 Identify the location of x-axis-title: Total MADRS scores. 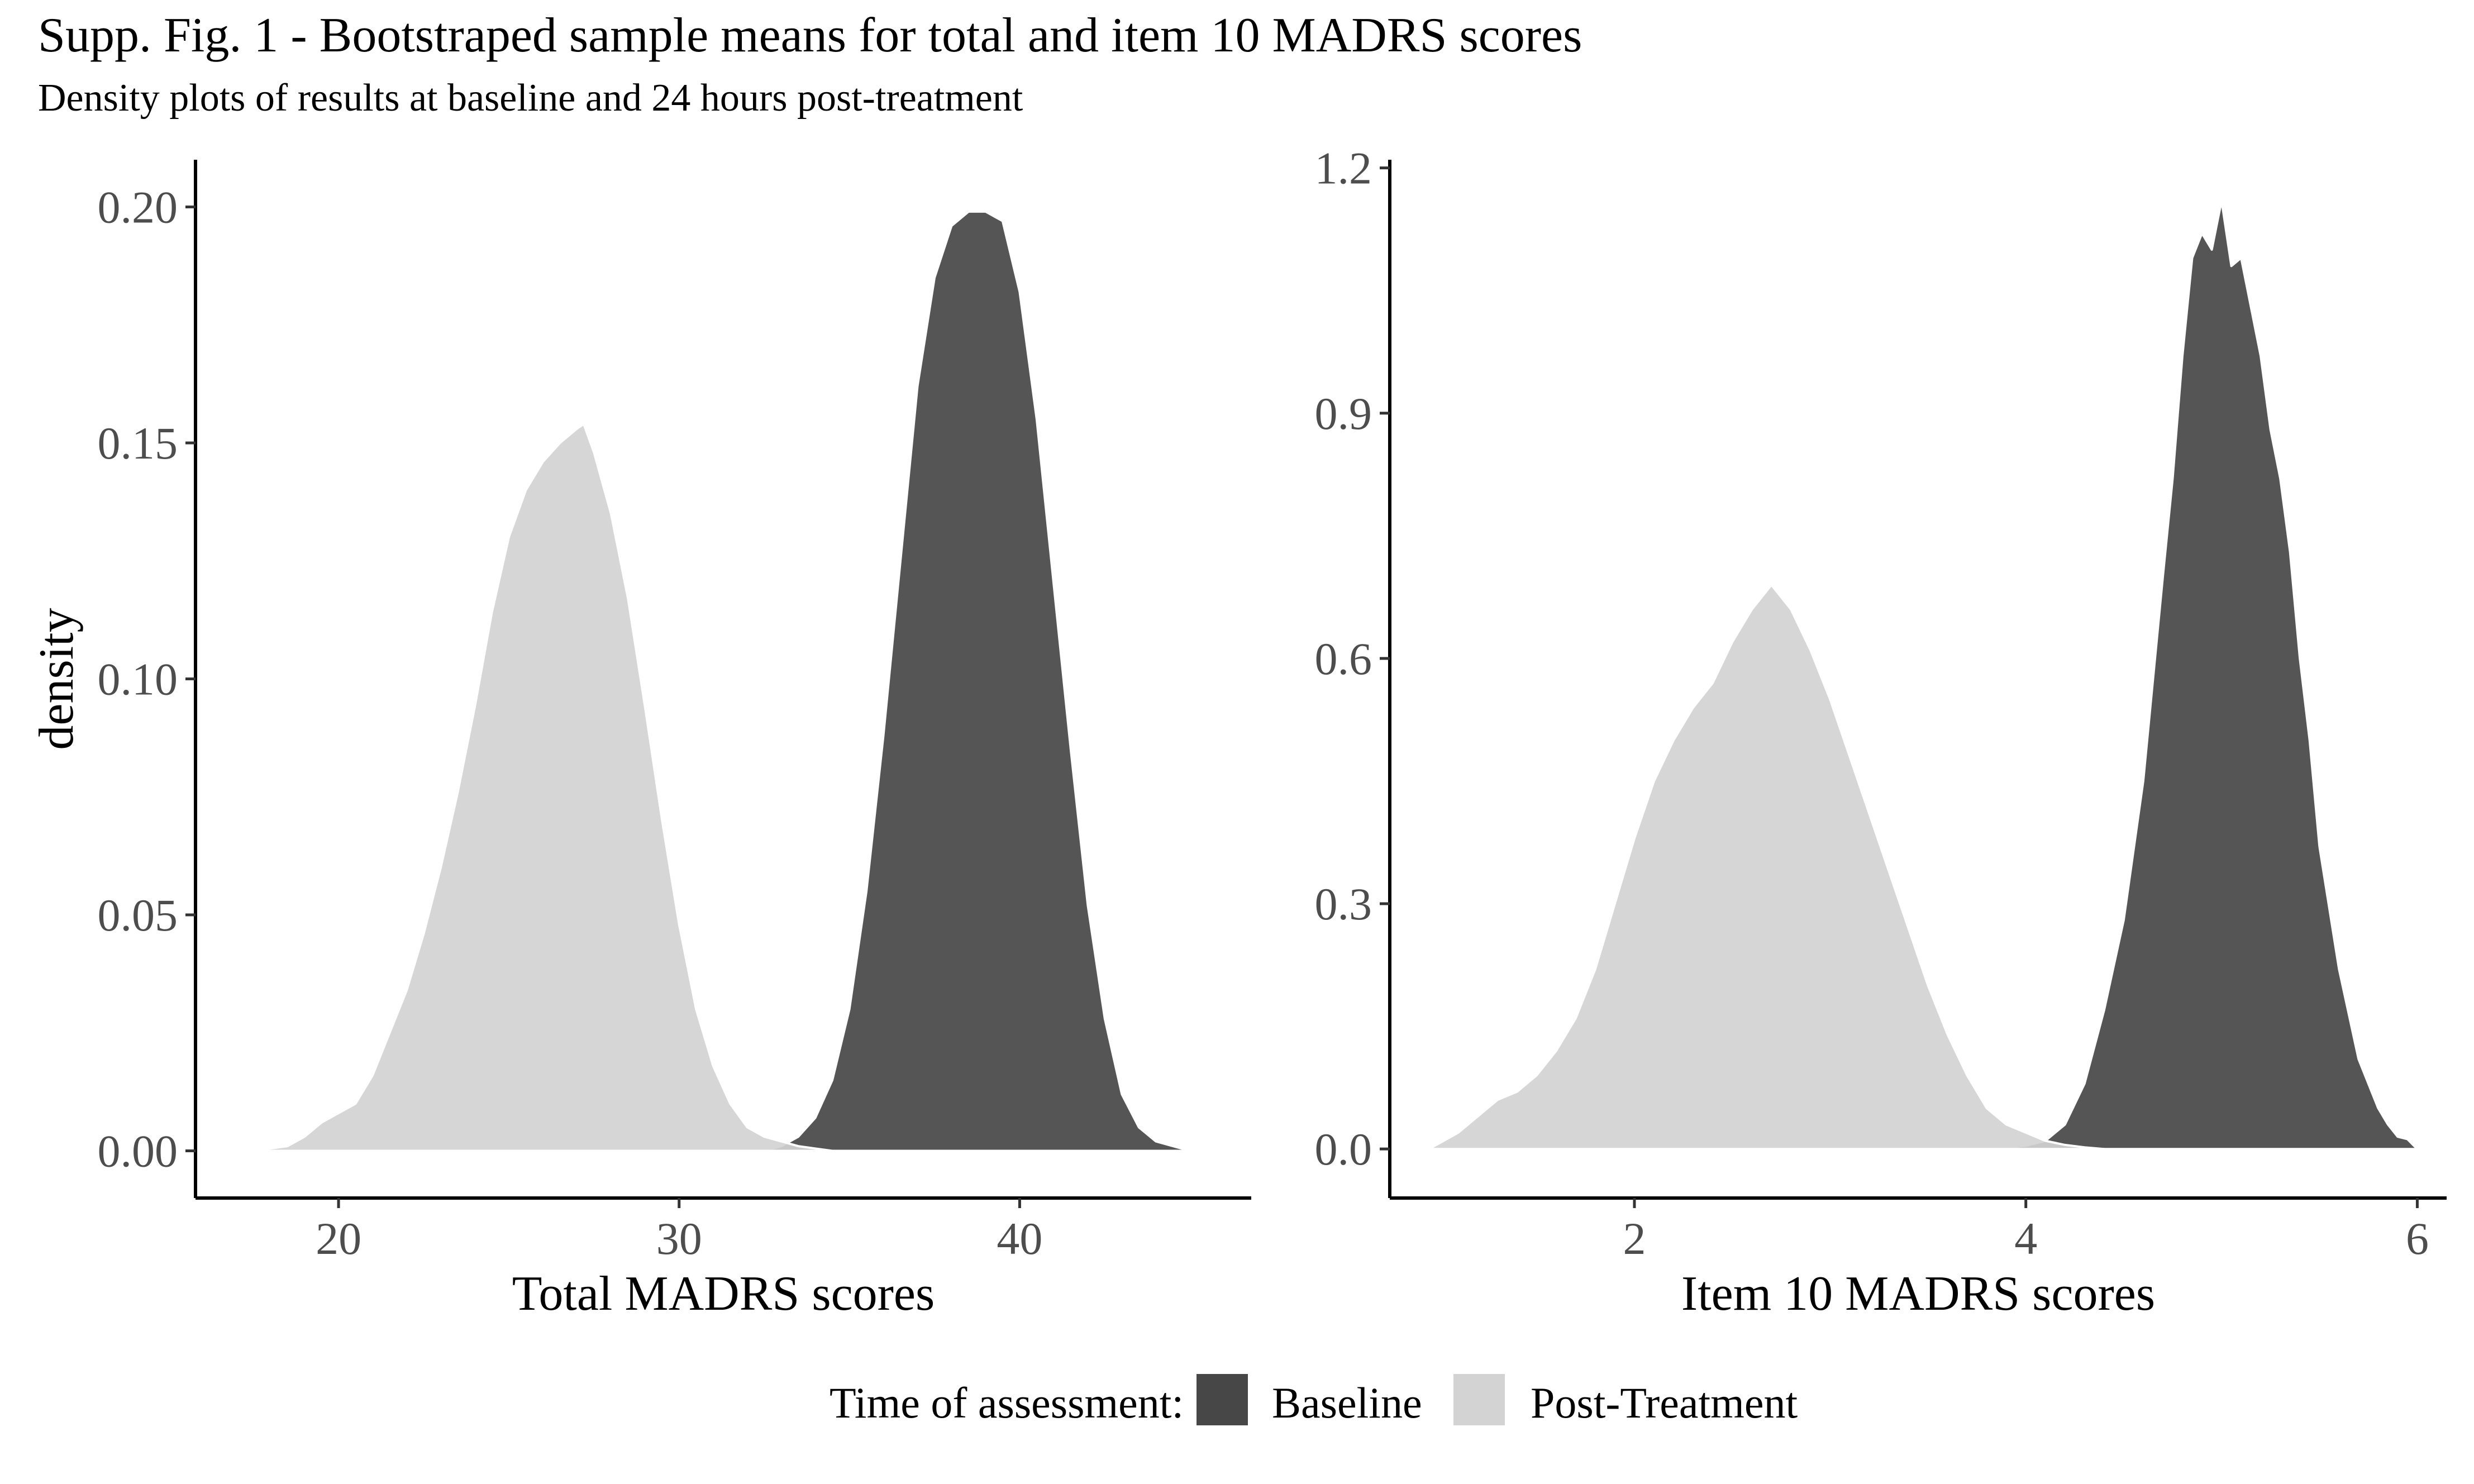
(723, 1294).